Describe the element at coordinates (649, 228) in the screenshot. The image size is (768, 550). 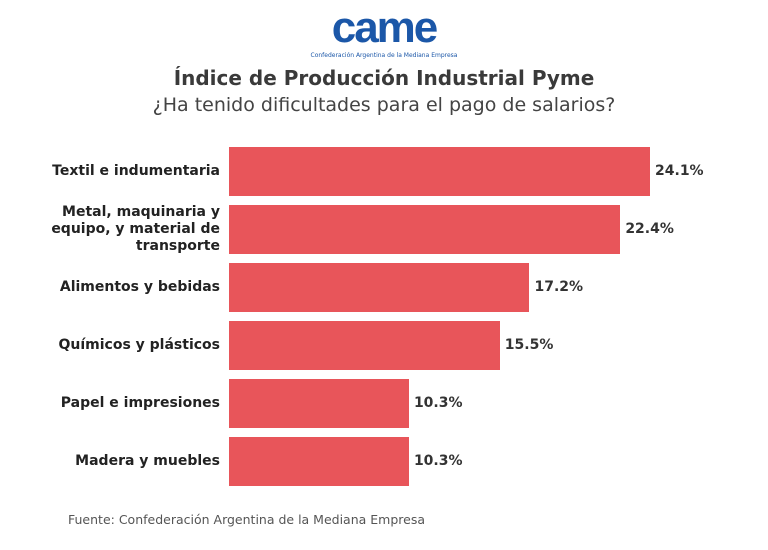
I see `value-label: 22.4%` at that location.